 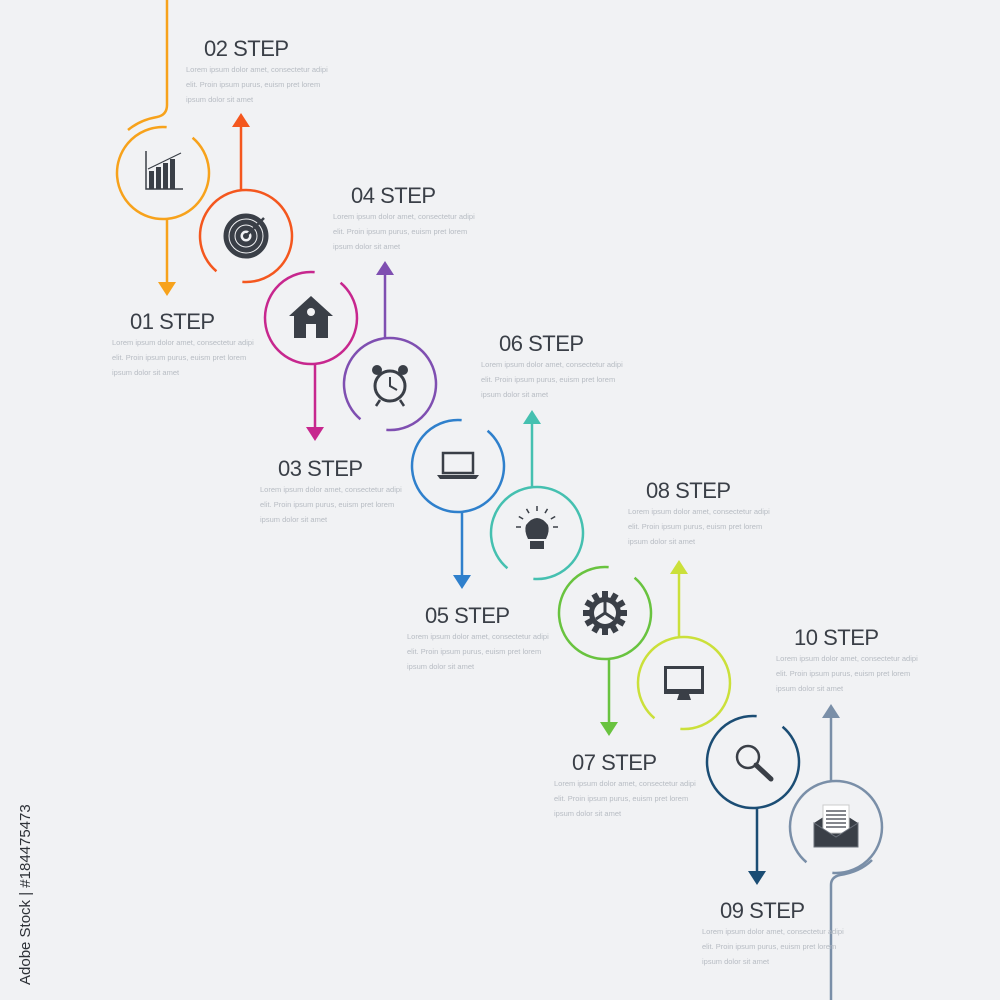 I want to click on monitor-icon, so click(x=684, y=683).